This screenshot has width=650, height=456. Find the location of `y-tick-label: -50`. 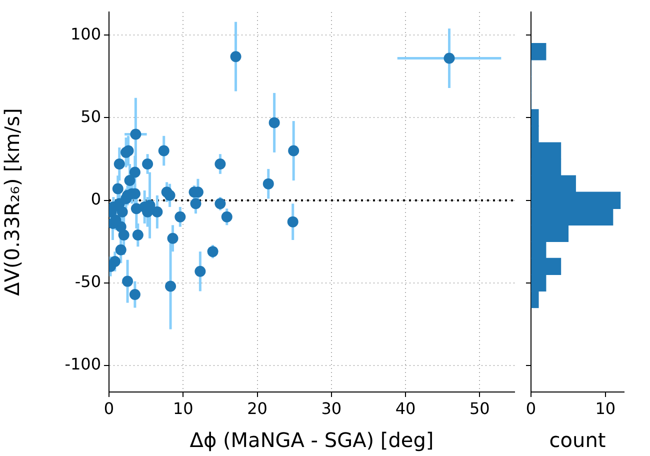

y-tick-label: -50 is located at coordinates (87, 282).